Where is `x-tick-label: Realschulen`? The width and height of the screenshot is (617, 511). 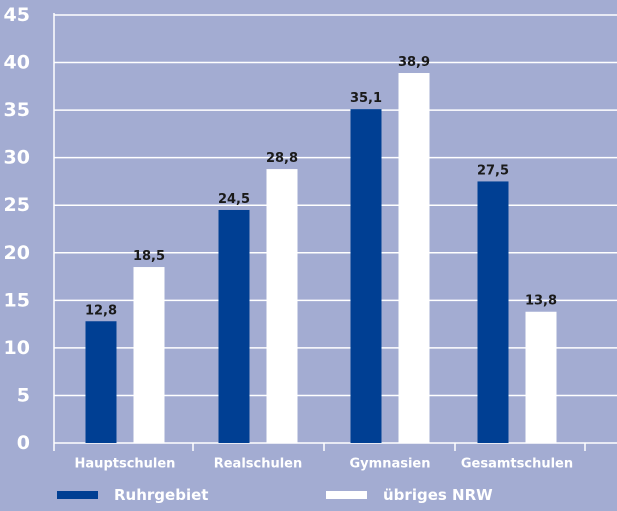
x-tick-label: Realschulen is located at coordinates (258, 464).